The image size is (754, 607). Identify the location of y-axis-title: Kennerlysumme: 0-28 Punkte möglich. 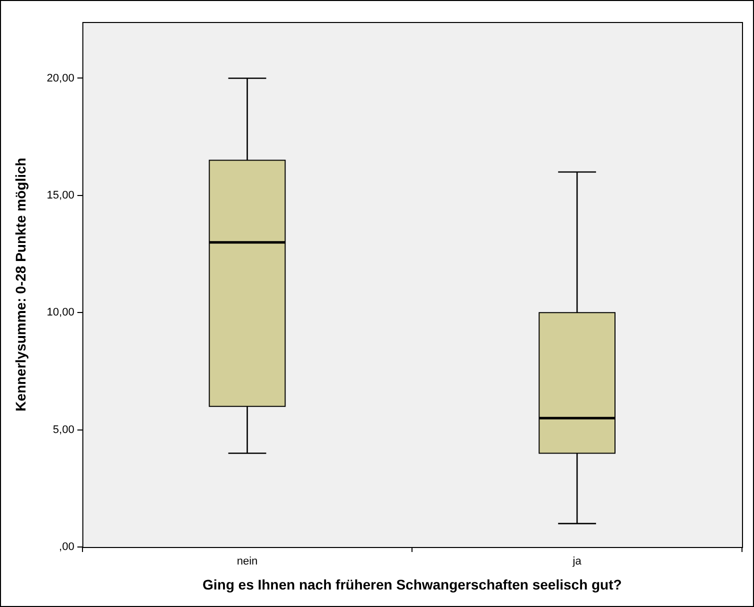
(20, 285).